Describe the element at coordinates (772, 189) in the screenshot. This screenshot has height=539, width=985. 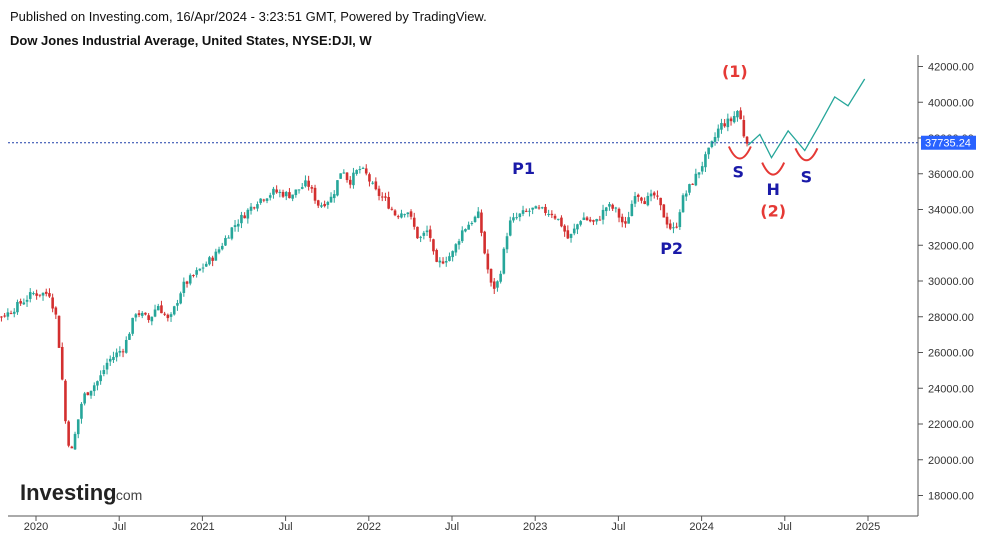
I see `annotation-label: H` at that location.